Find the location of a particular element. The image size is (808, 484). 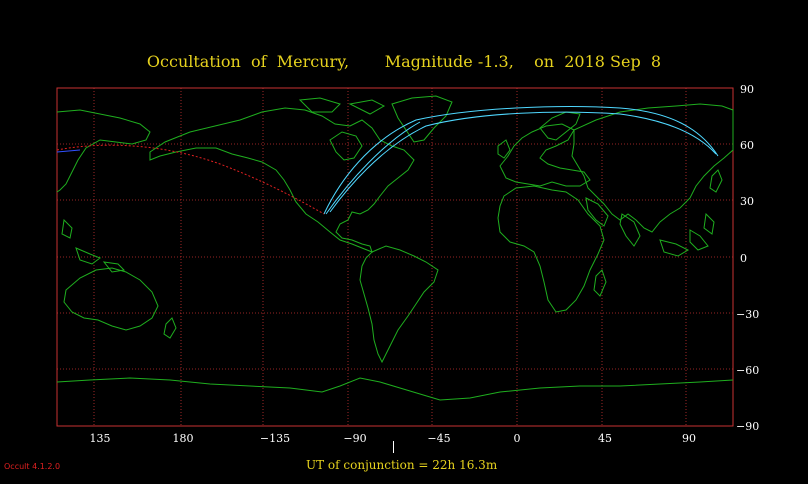

asia-coast is located at coordinates (652, 168).